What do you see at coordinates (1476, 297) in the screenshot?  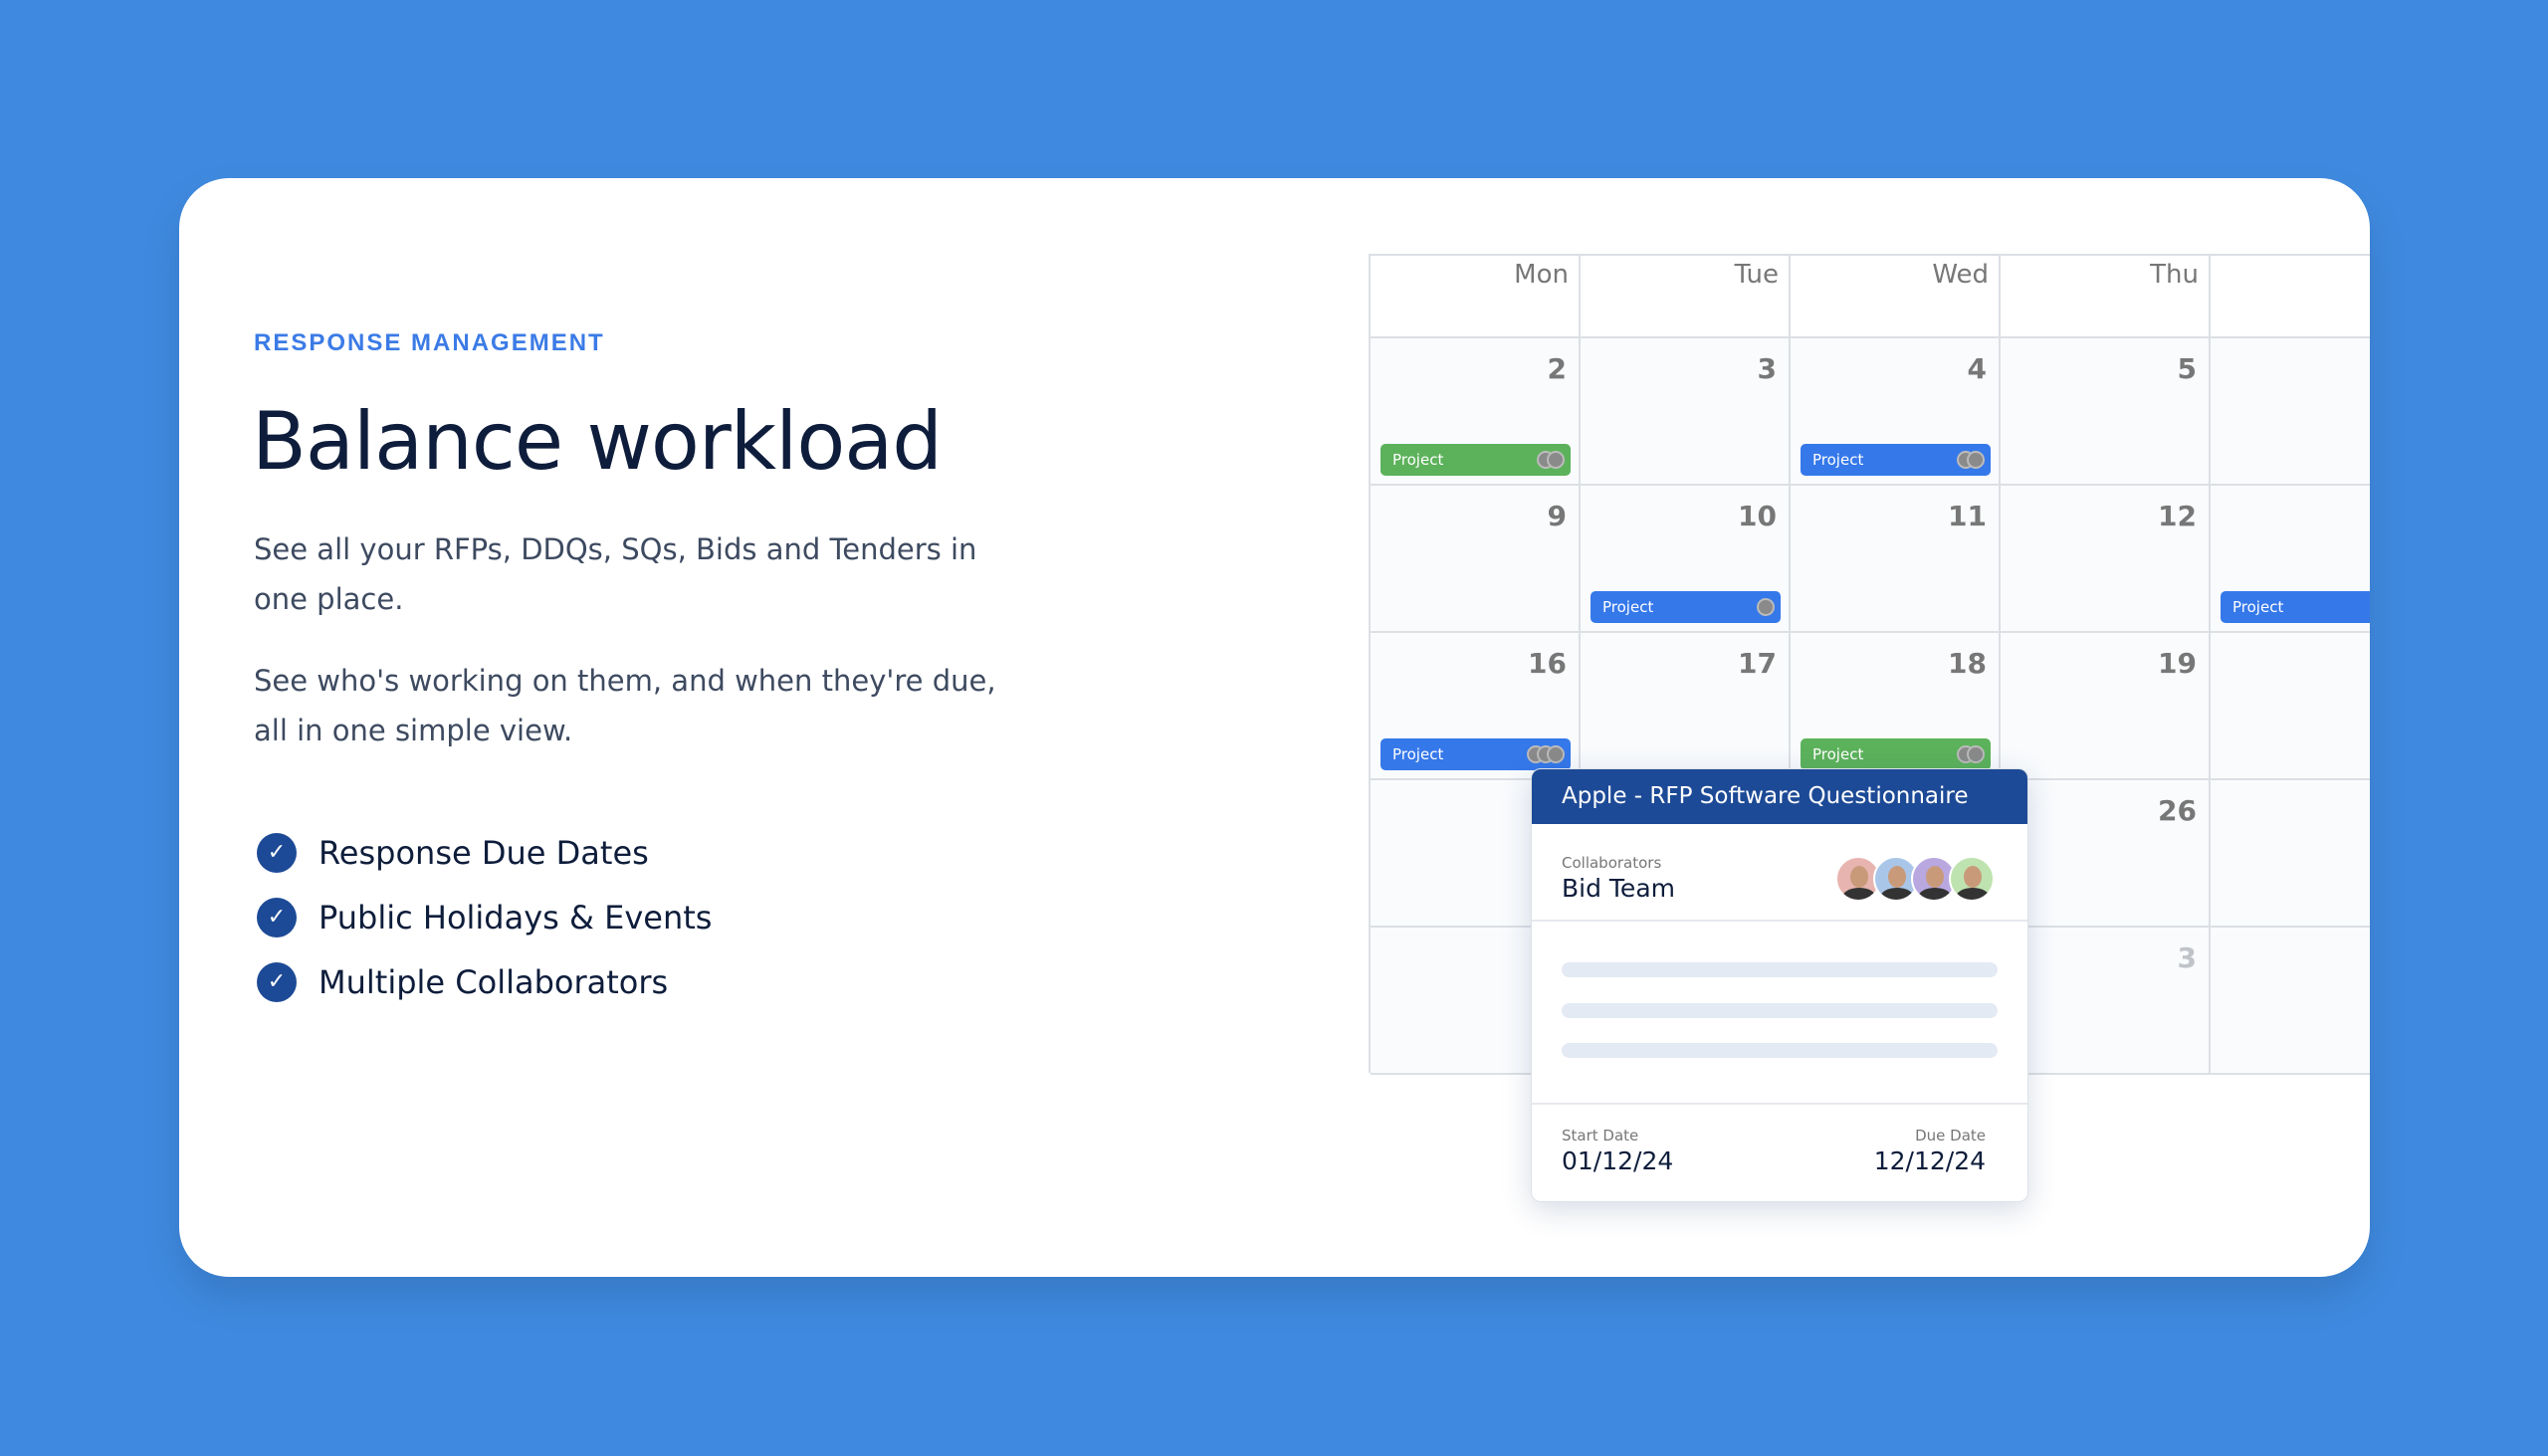 I see `day-header: Mon` at bounding box center [1476, 297].